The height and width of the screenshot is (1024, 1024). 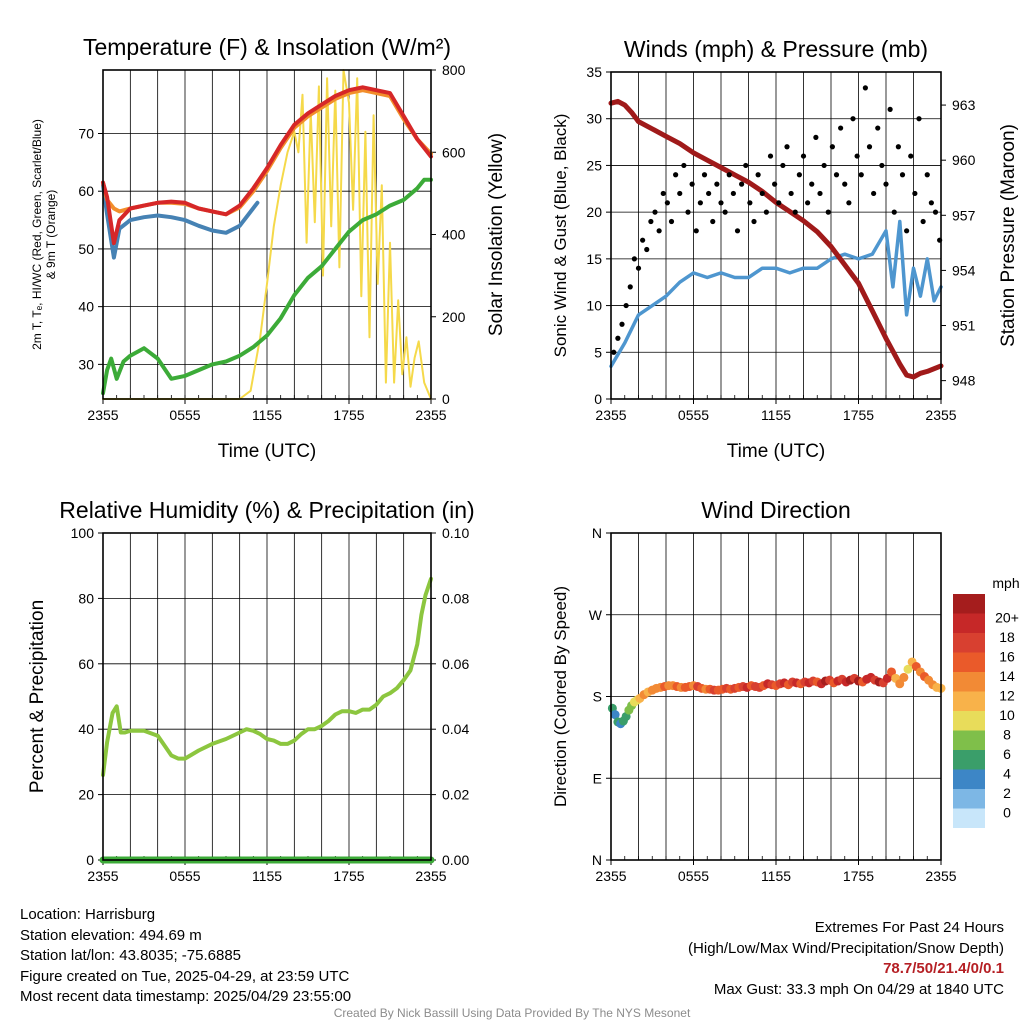 I want to click on chart-title: Wind Direction, so click(x=776, y=510).